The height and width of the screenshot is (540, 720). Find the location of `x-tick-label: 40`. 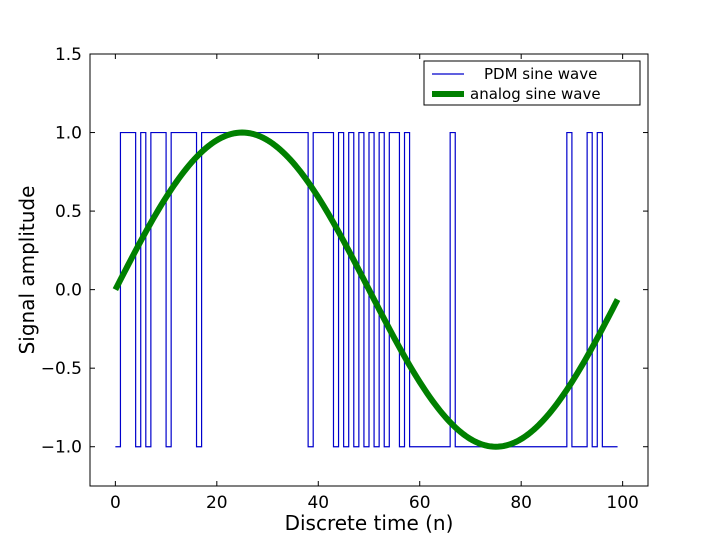

x-tick-label: 40 is located at coordinates (318, 503).